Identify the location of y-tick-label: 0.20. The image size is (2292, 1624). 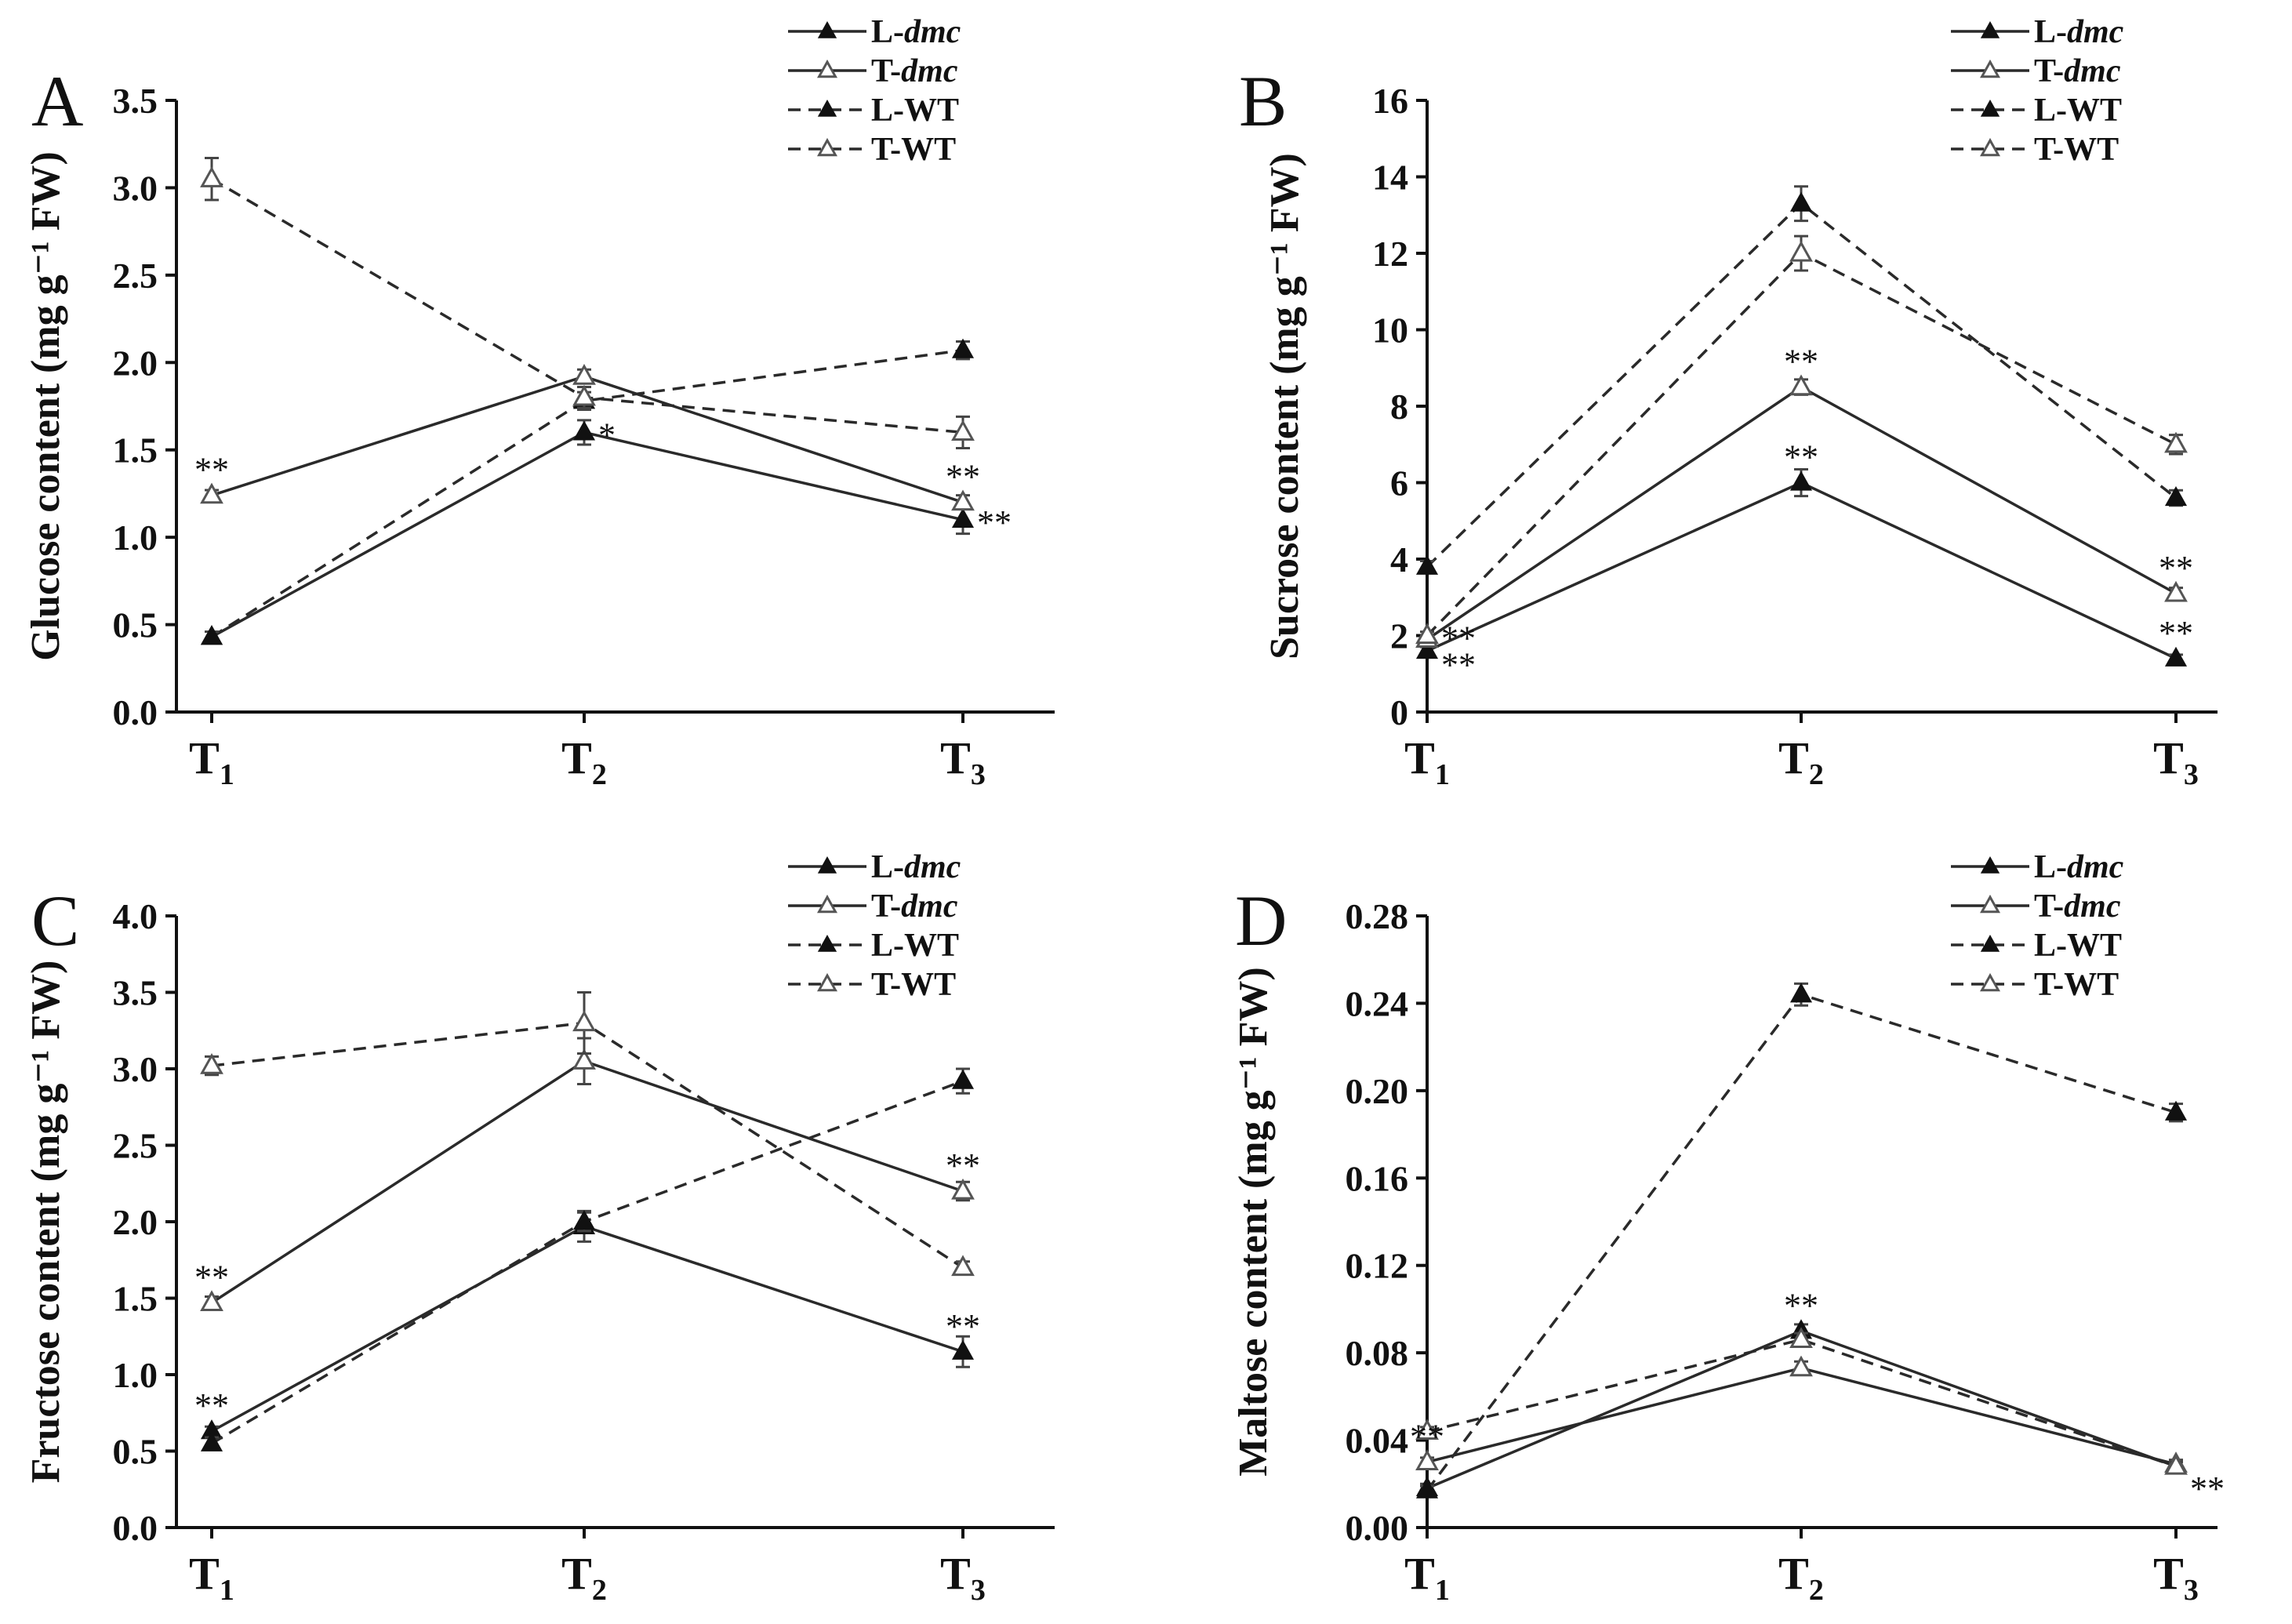
(1377, 1091).